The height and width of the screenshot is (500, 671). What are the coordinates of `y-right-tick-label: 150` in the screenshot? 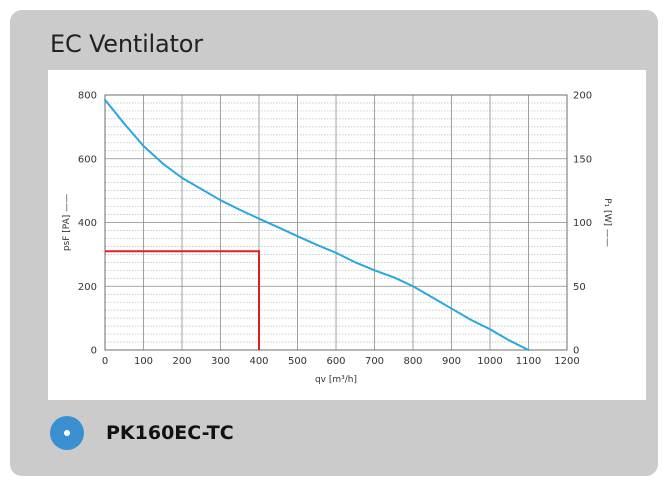 It's located at (582, 159).